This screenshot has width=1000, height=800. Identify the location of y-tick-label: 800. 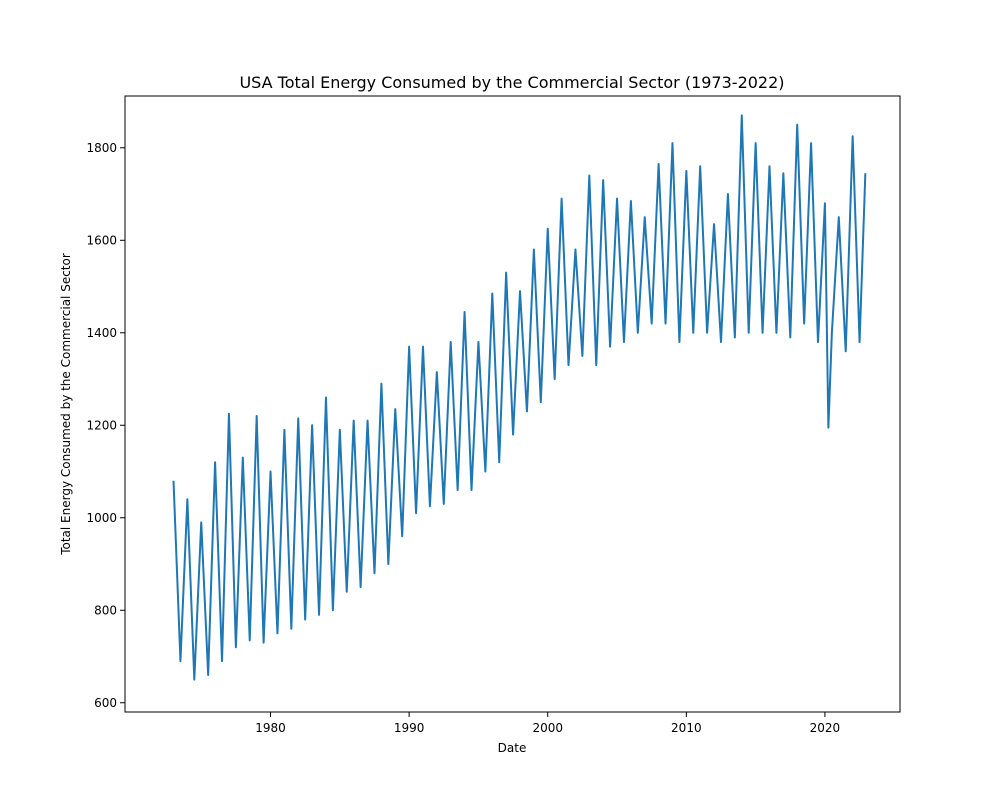
(105, 610).